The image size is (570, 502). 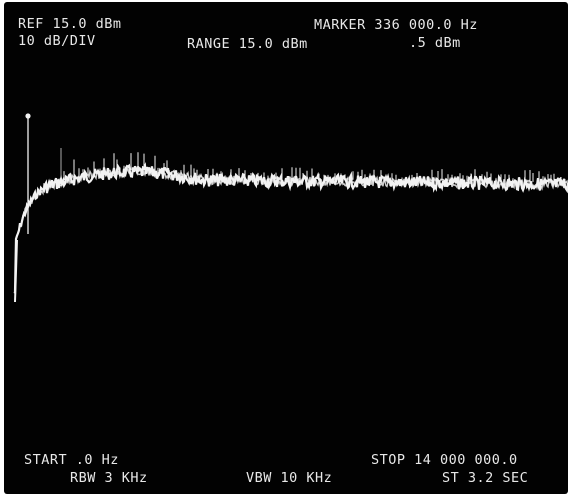 I want to click on start-frequency-readout: START .0 Hz, so click(x=71, y=460).